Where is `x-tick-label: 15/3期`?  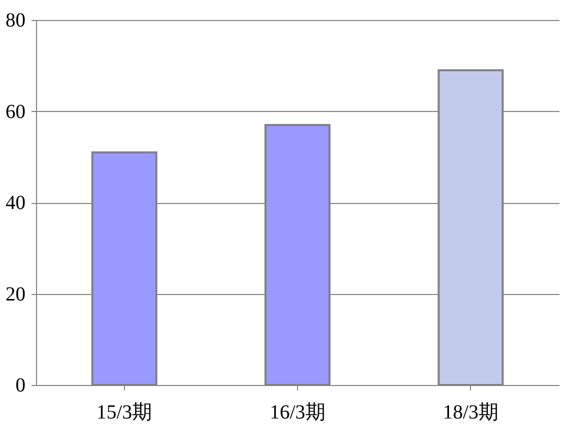
x-tick-label: 15/3期 is located at coordinates (124, 413).